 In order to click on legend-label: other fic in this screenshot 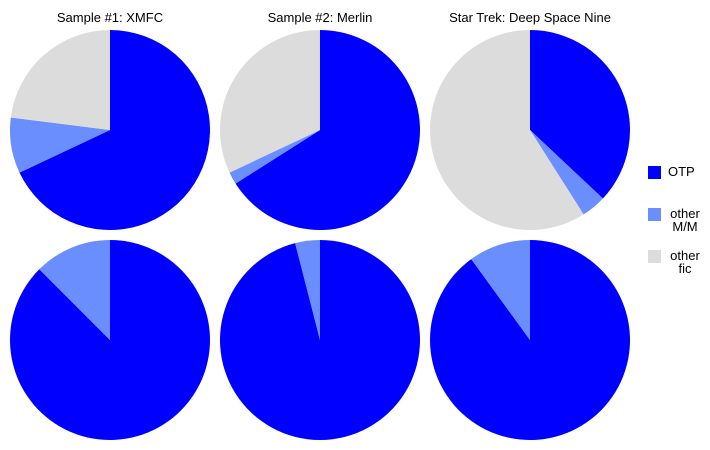, I will do `click(685, 262)`.